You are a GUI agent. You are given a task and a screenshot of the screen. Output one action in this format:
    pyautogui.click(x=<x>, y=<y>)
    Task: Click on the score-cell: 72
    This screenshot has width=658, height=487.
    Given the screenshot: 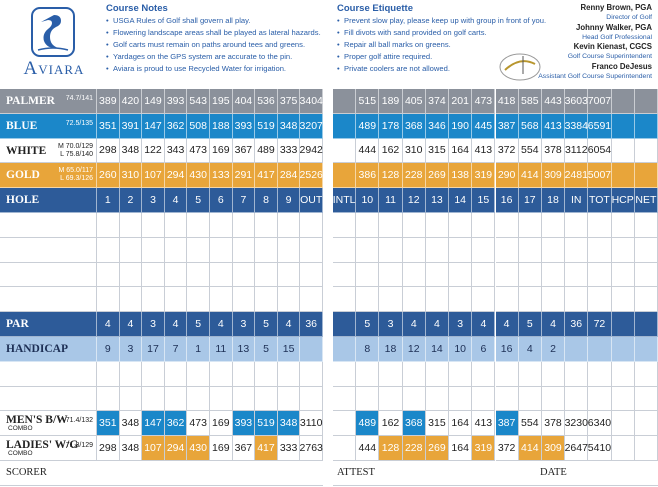 What is the action you would take?
    pyautogui.click(x=600, y=324)
    